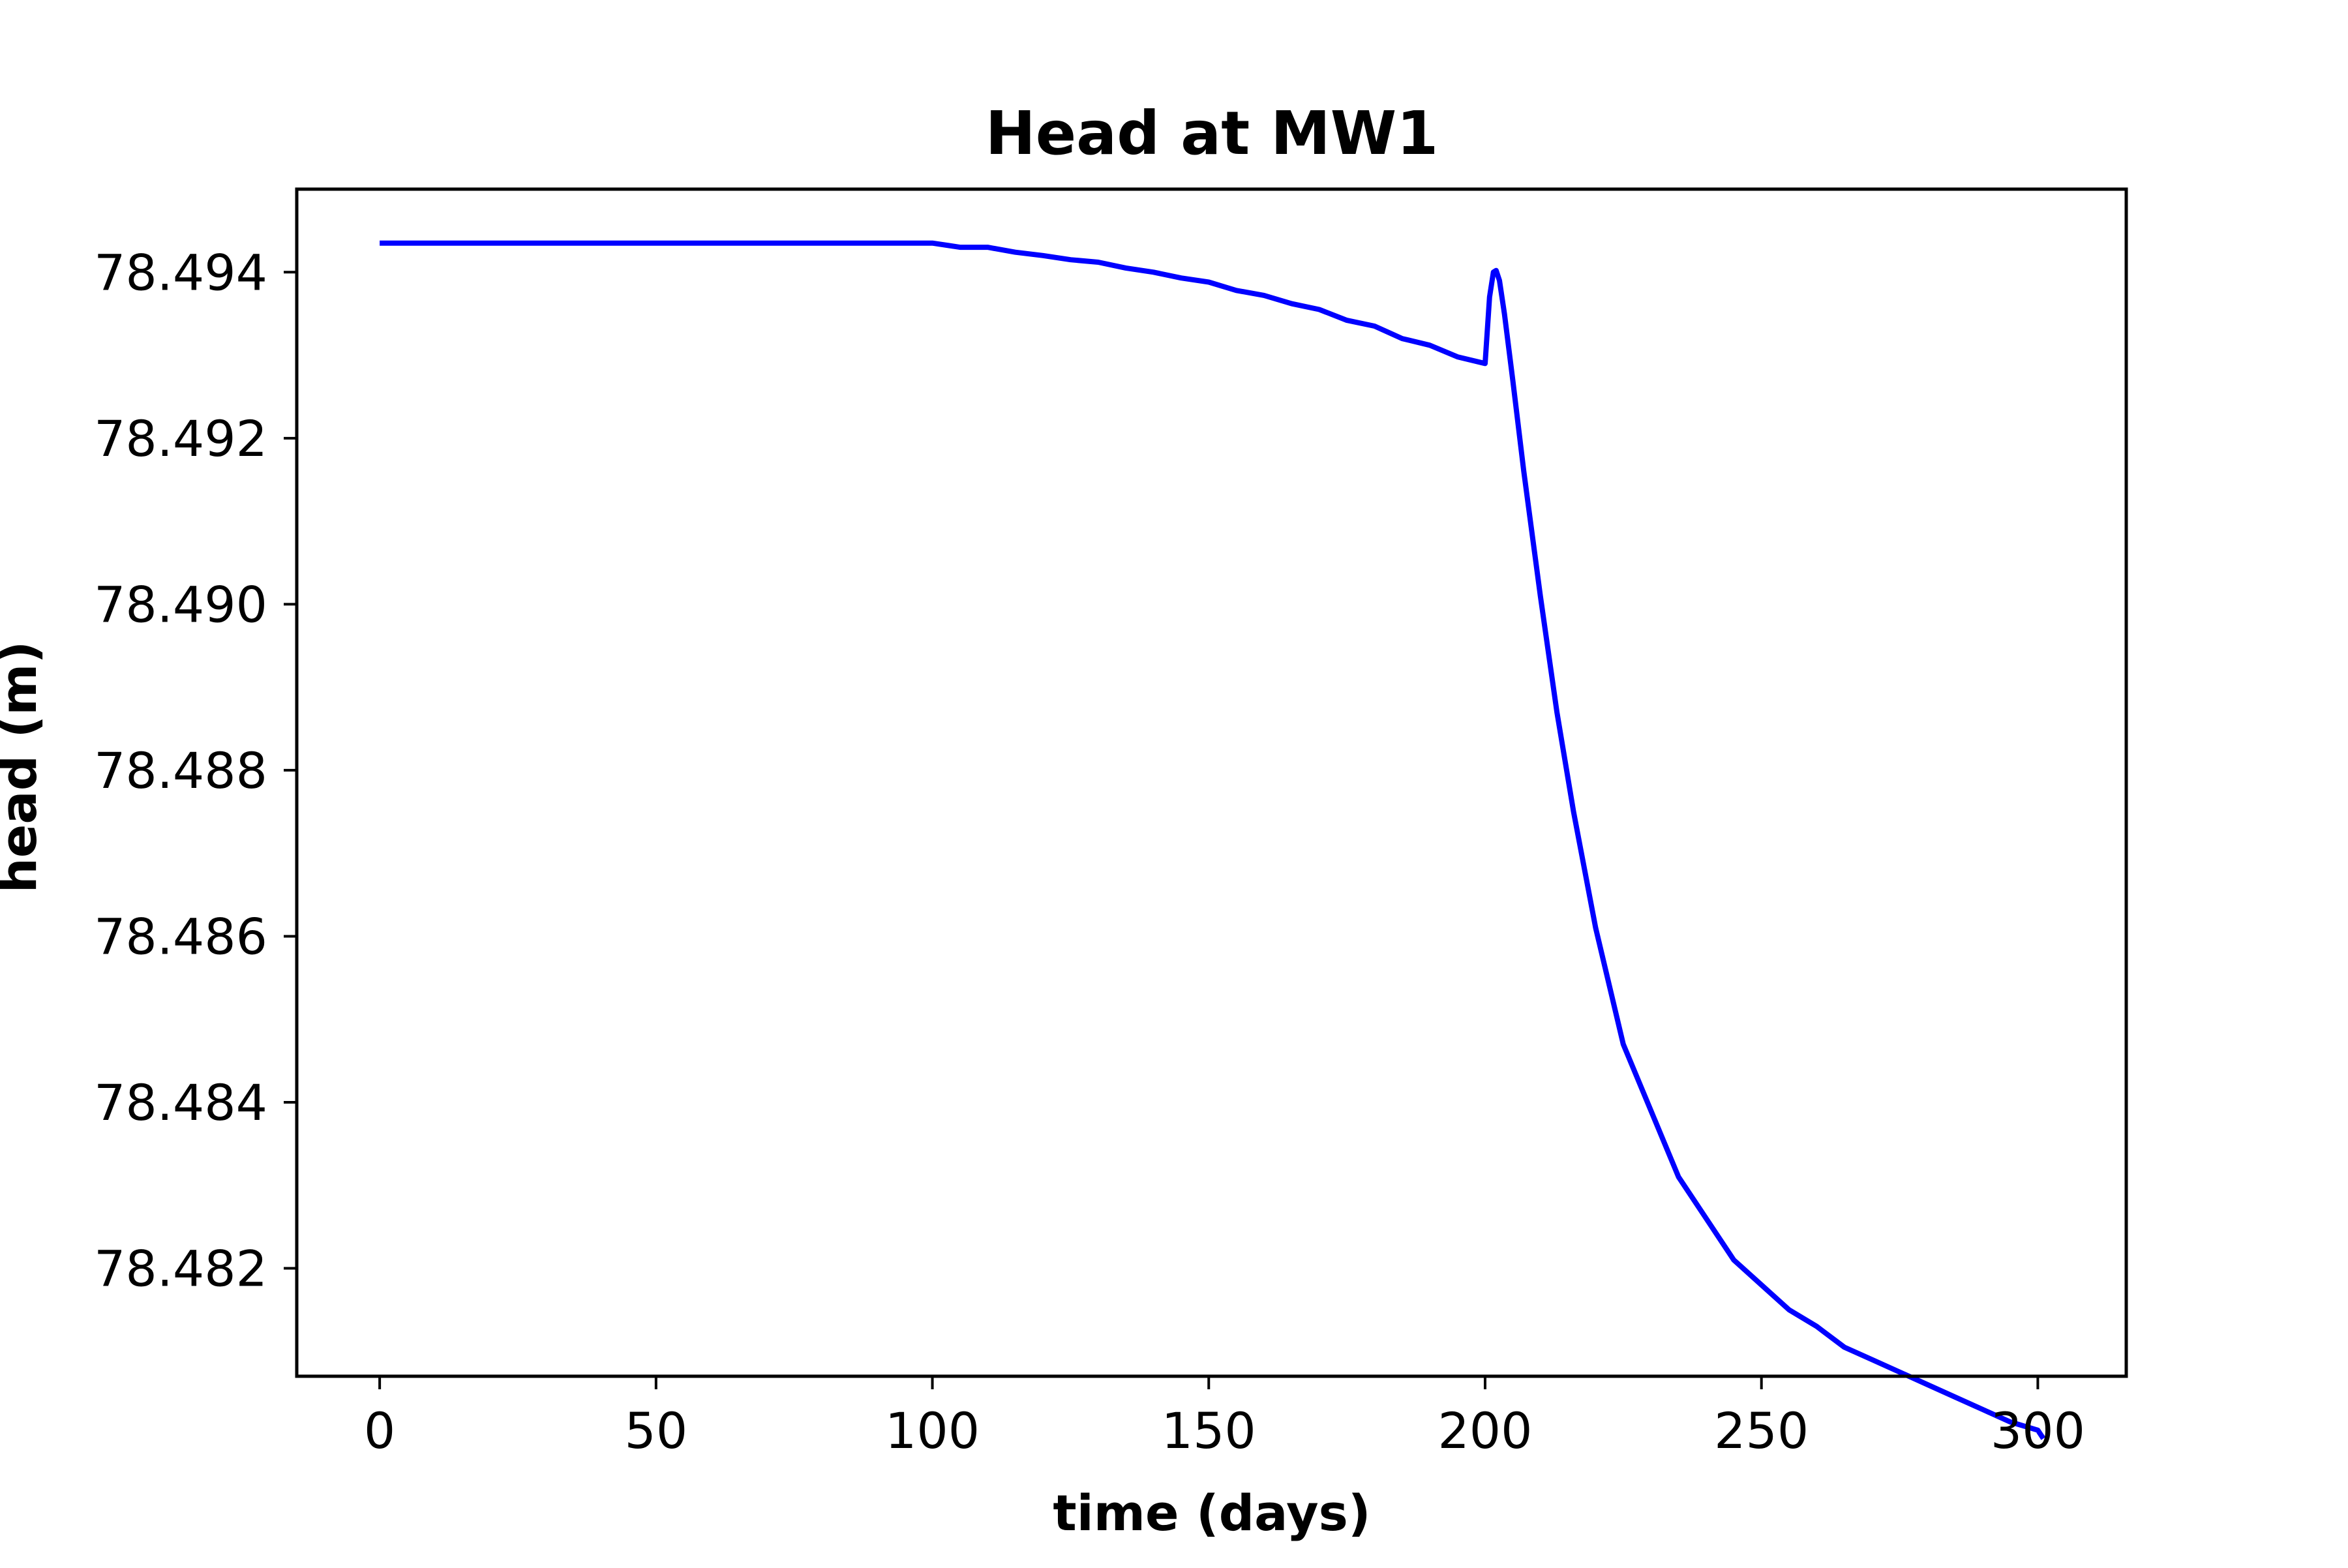 This screenshot has width=2348, height=1568. Describe the element at coordinates (181, 936) in the screenshot. I see `y-tick-label-2: 78.486` at that location.